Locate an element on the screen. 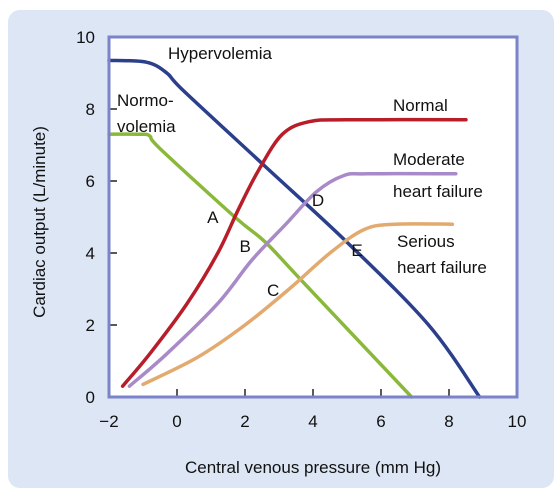 The height and width of the screenshot is (491, 557). x-tick-label: 4 is located at coordinates (312, 421).